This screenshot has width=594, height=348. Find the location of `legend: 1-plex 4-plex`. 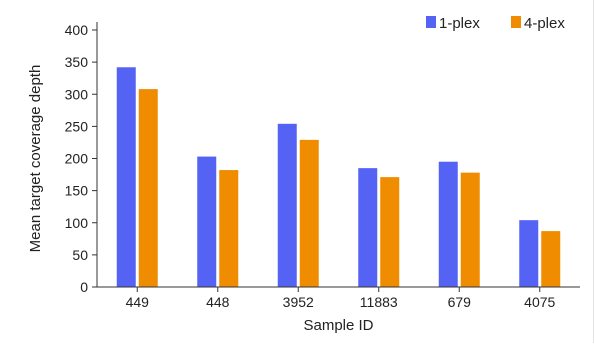

legend: 1-plex 4-plex is located at coordinates (495, 23).